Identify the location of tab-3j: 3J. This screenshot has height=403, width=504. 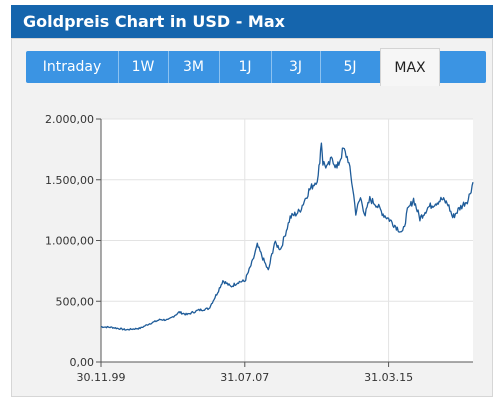
(296, 67).